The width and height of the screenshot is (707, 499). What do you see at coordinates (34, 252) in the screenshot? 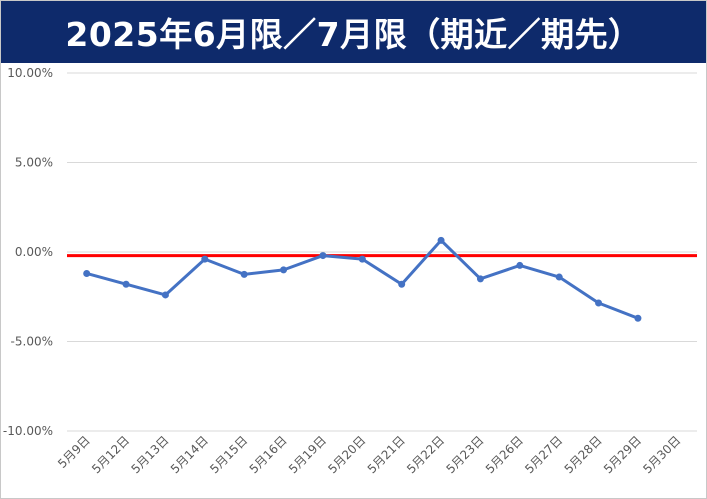
I see `y-tick-label: 0.00%` at bounding box center [34, 252].